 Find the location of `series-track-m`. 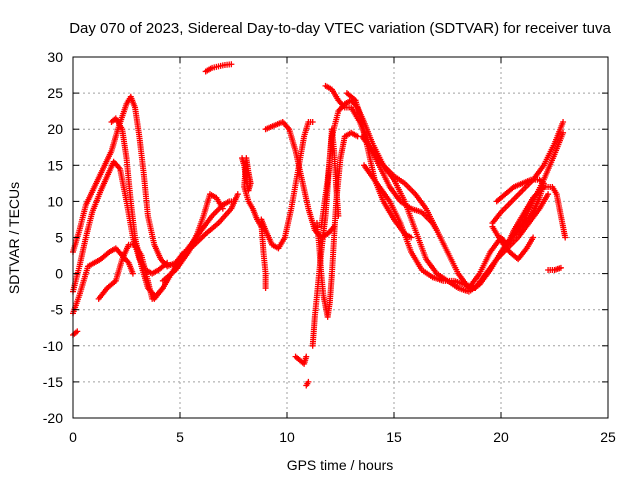

series-track-m is located at coordinates (287, 185).